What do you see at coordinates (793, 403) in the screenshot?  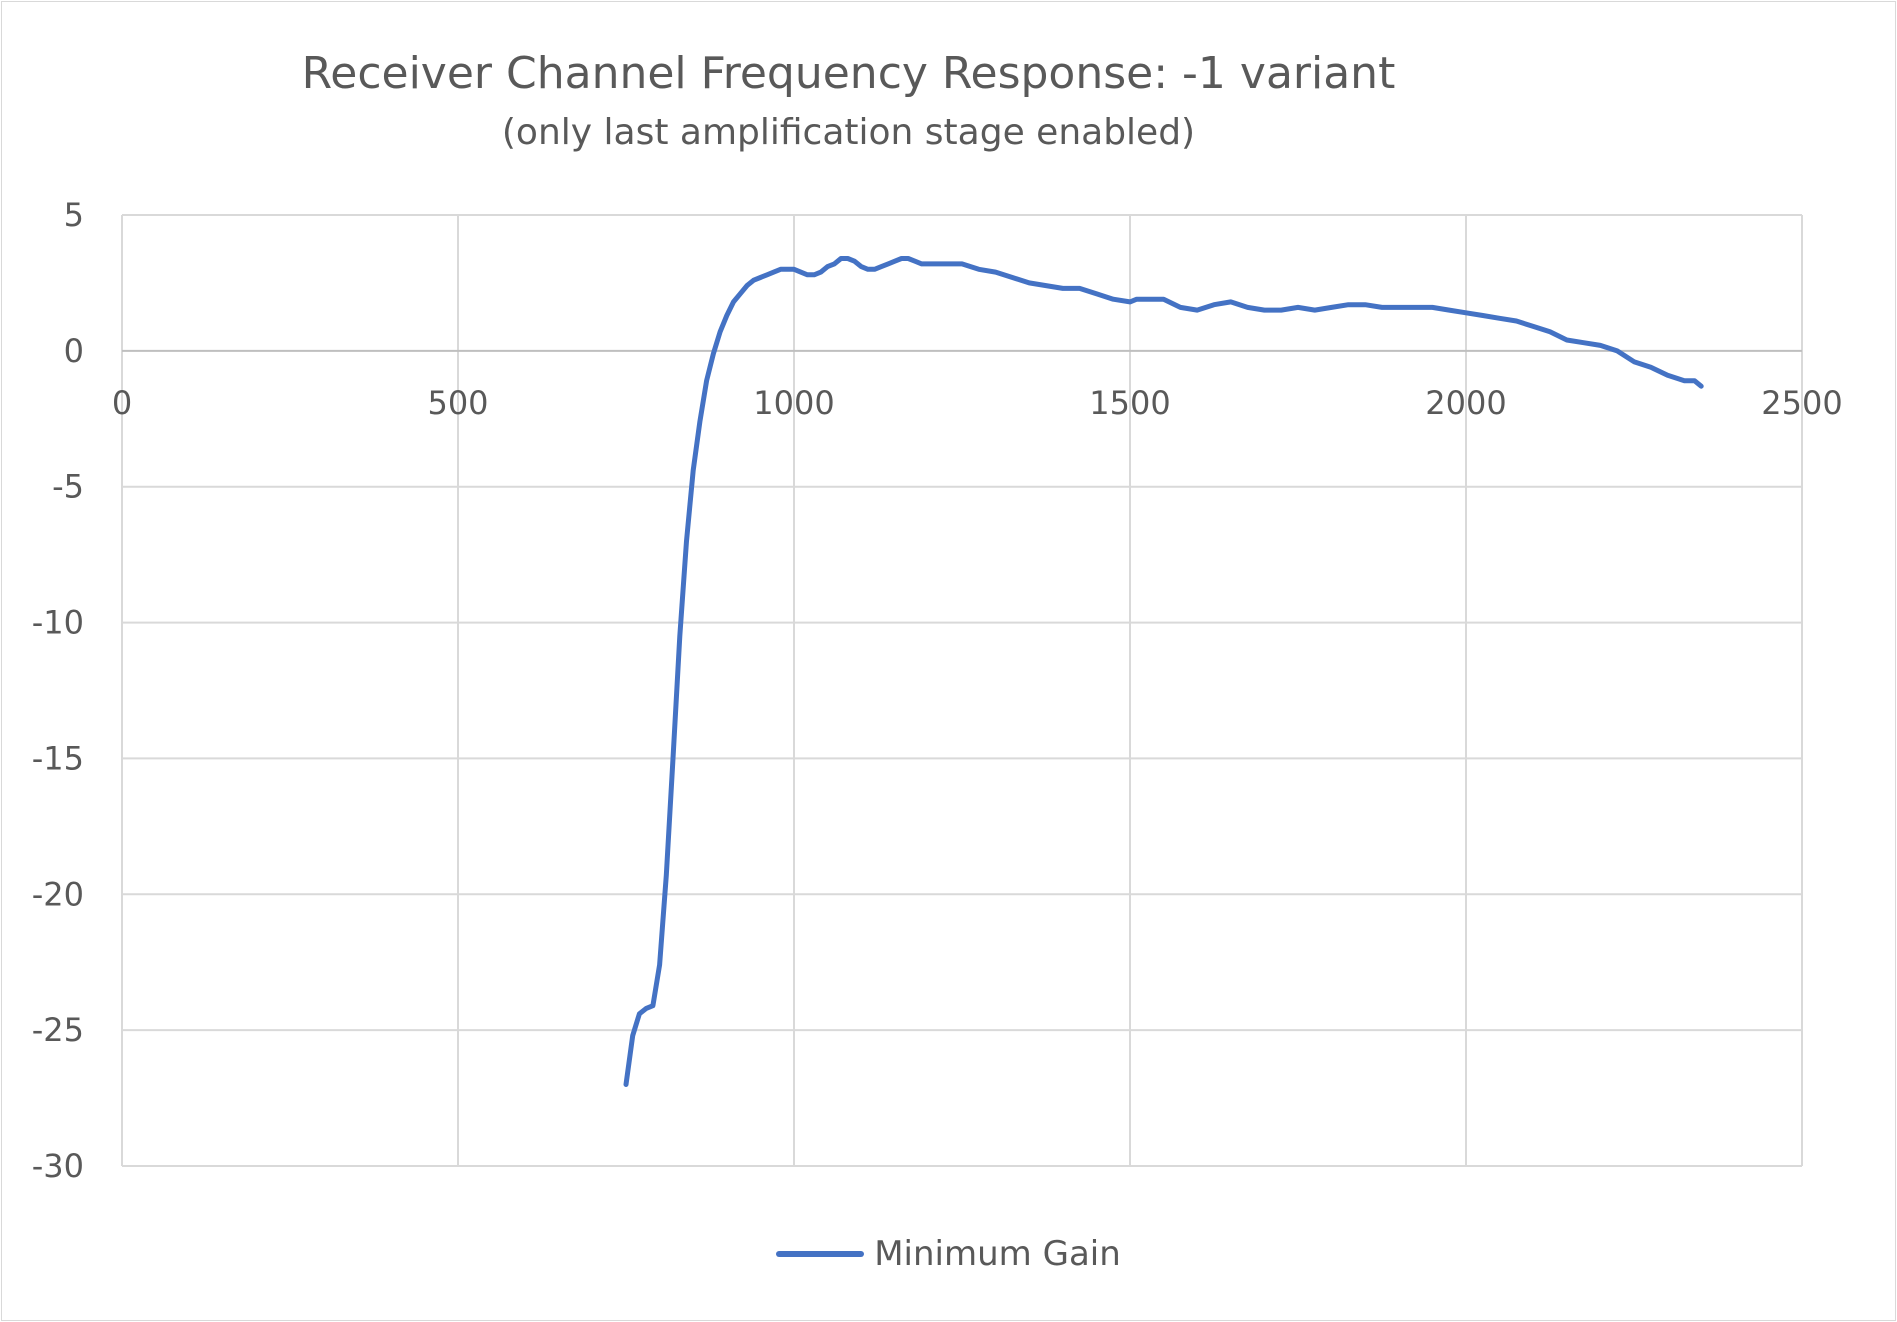 I see `x-tick-label: 1000` at bounding box center [793, 403].